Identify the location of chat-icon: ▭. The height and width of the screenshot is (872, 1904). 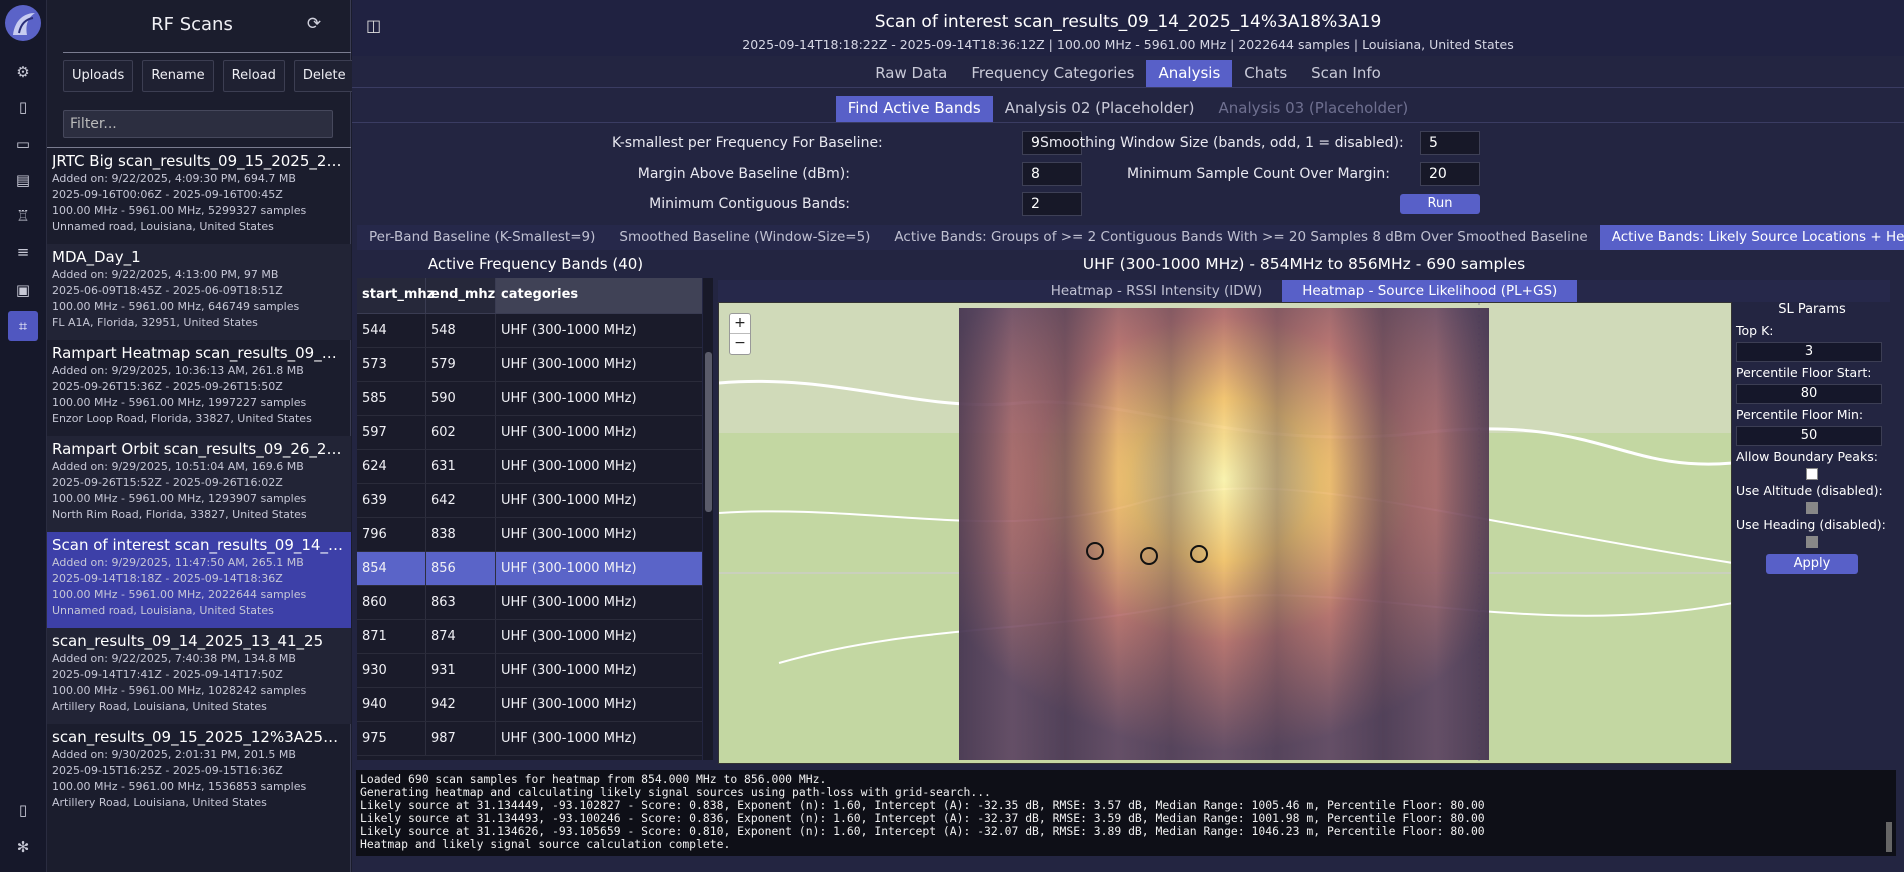
(23, 144).